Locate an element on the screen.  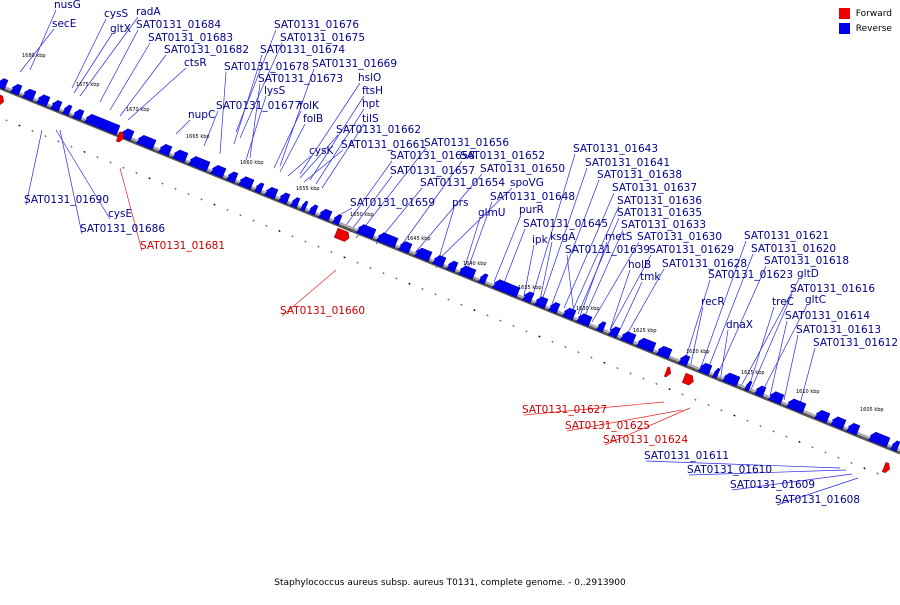
reverse-gene-label: SAT0131_01643 is located at coordinates (615, 149).